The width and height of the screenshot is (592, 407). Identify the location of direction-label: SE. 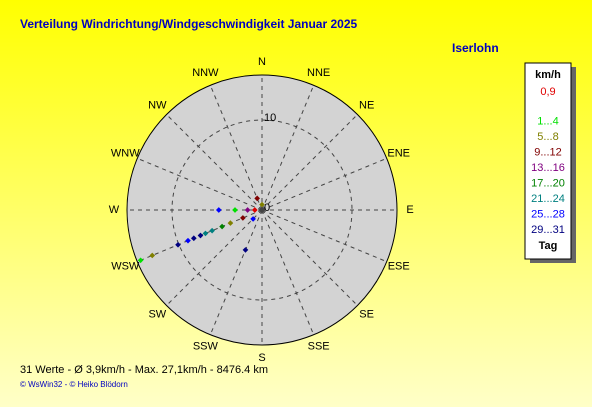
(366, 315).